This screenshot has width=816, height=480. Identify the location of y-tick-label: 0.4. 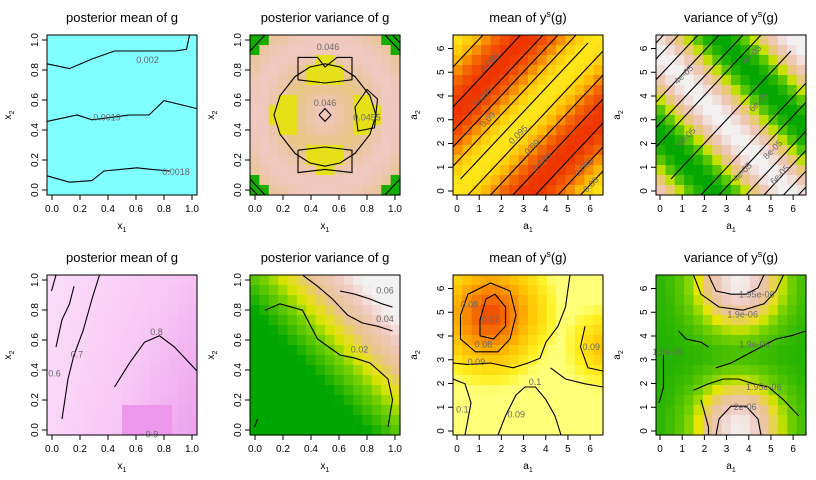
(35, 370).